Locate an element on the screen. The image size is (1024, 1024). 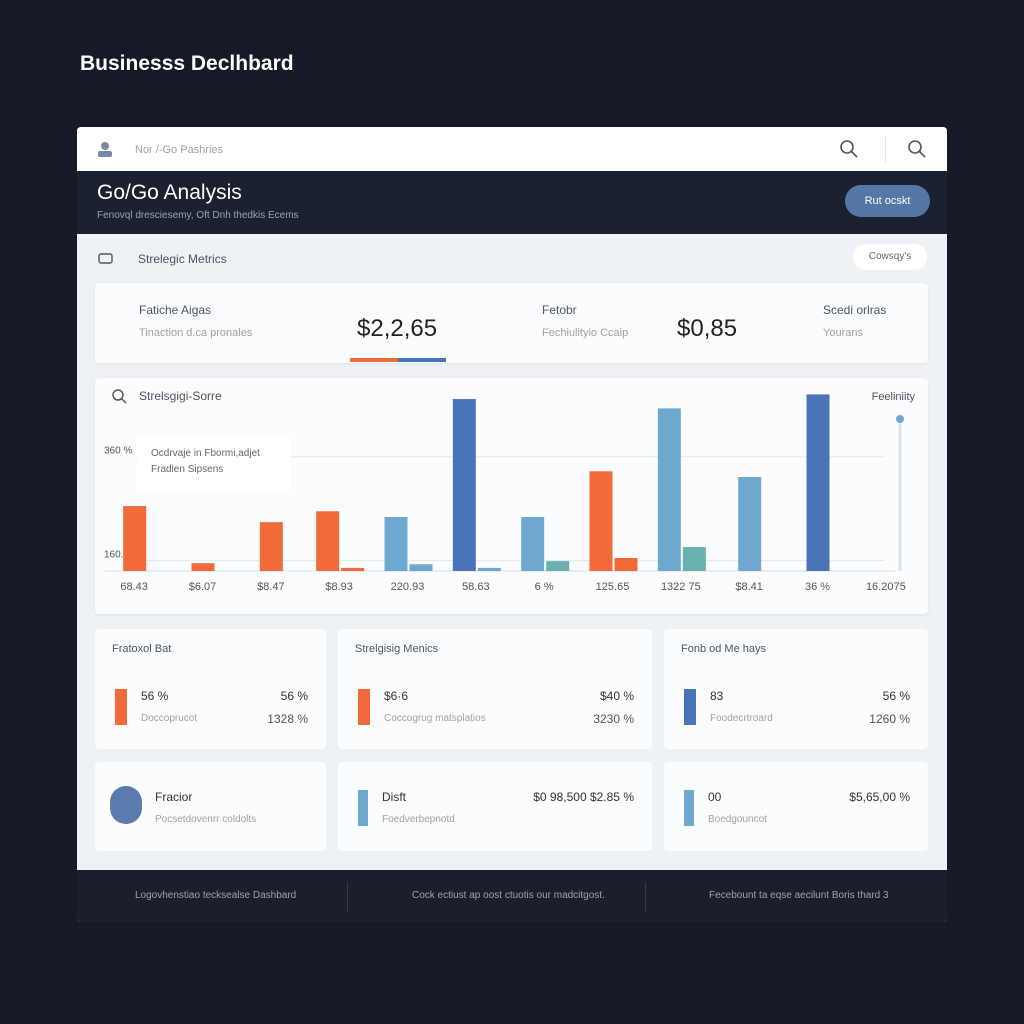
card-sublabel: Pocsetdovenrr coldolts is located at coordinates (206, 819).